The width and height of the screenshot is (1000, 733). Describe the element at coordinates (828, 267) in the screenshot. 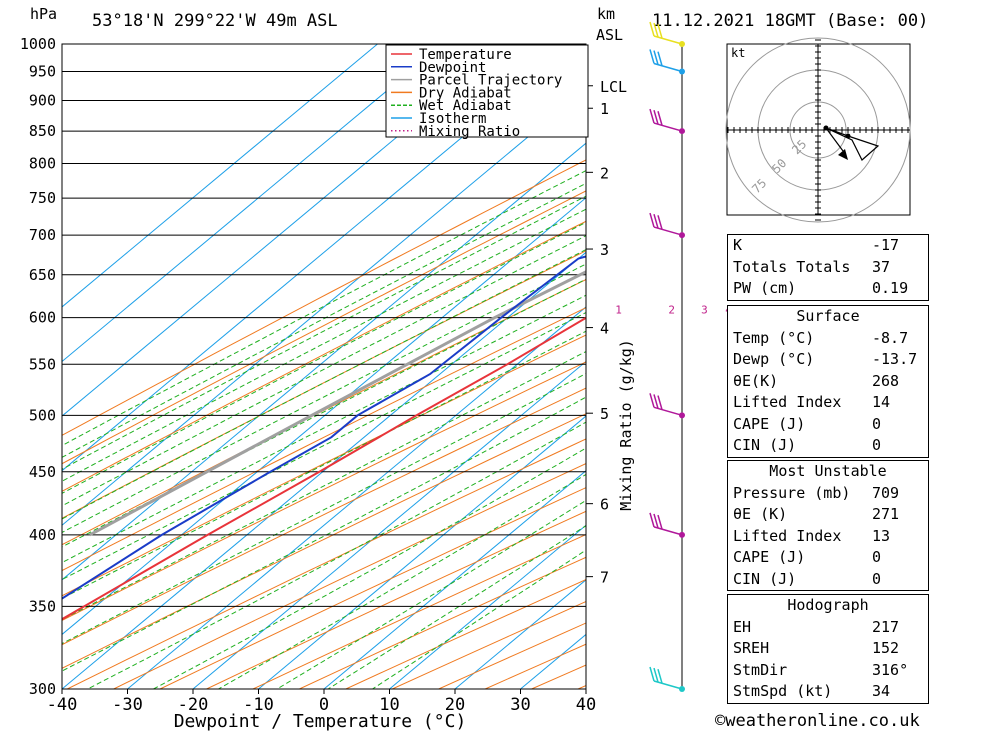

I see `indices-table: K -17 Totals Totals 37 PW (cm) 0.19` at that location.